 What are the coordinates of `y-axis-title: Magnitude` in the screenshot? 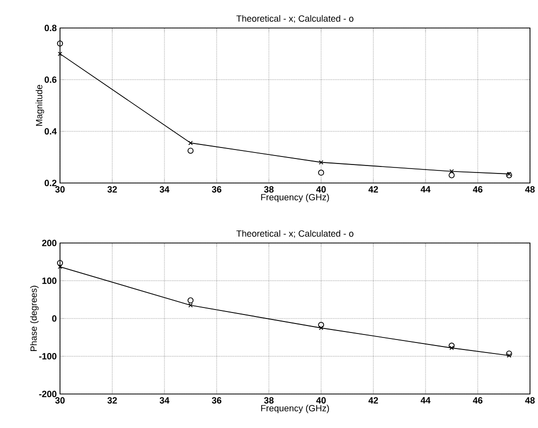 It's located at (40, 105).